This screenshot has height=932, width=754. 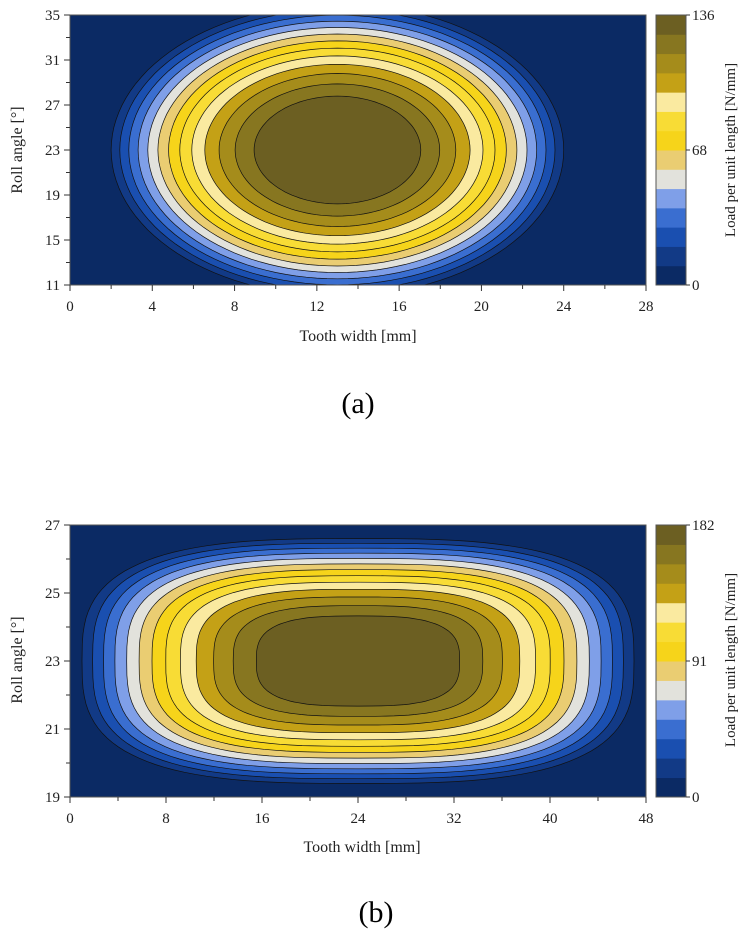 I want to click on y-tick-label: 31, so click(x=52, y=61).